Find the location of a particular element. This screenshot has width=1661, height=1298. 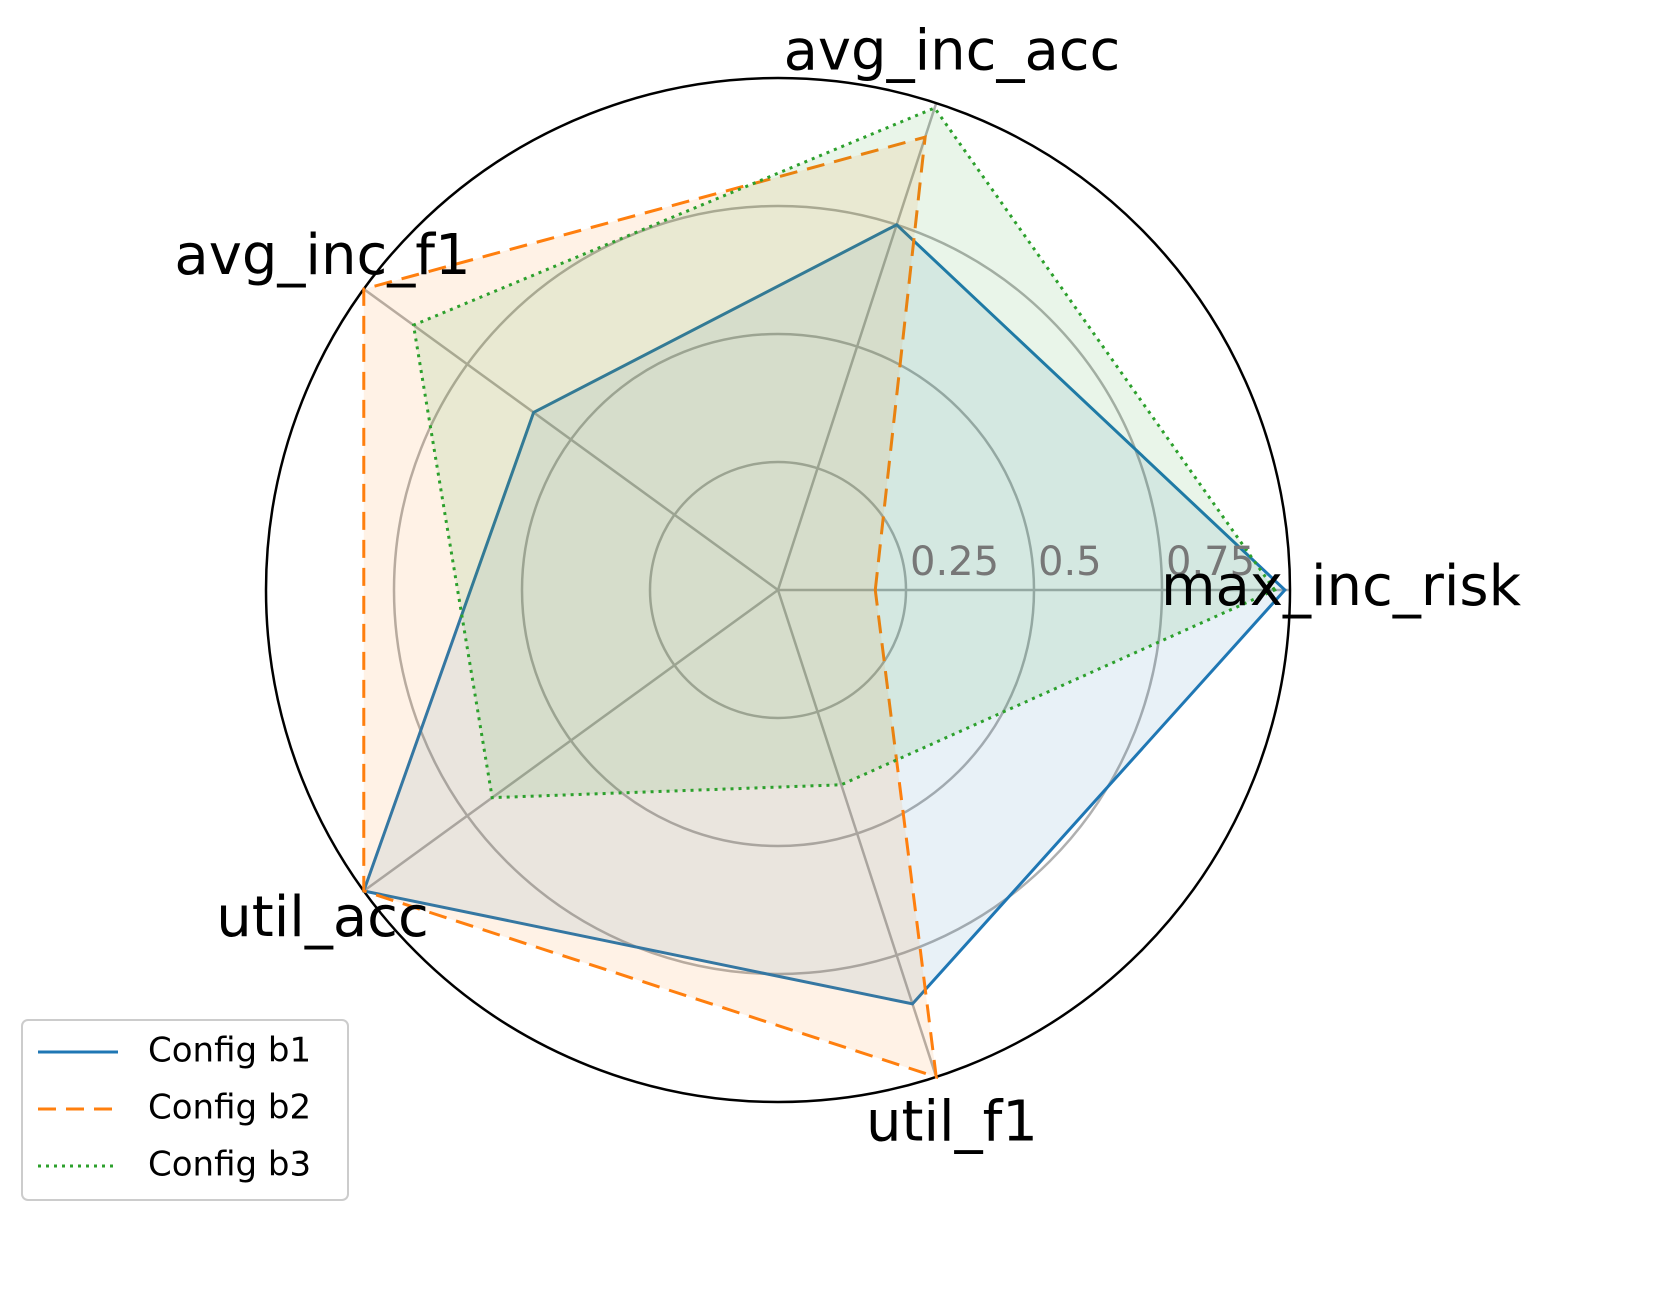

category-label: util_acc is located at coordinates (322, 917).